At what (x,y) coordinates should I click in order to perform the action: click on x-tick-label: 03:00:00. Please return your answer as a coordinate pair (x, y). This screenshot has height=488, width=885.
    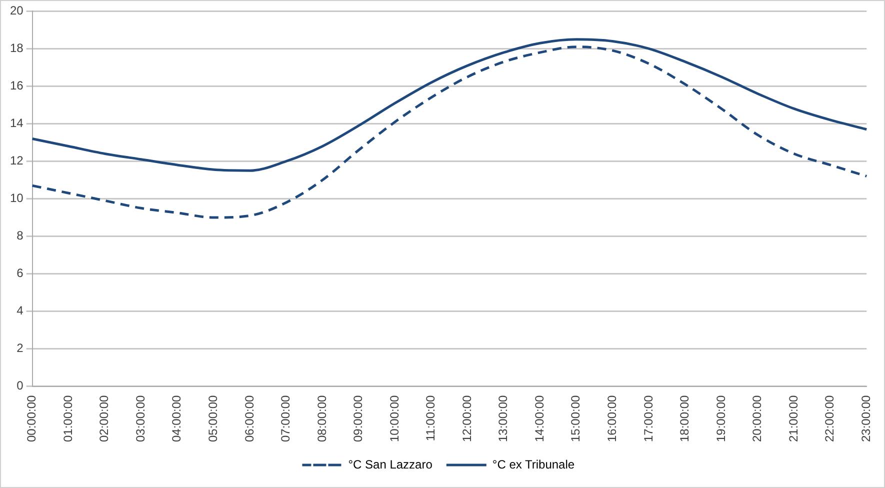
    Looking at the image, I should click on (140, 418).